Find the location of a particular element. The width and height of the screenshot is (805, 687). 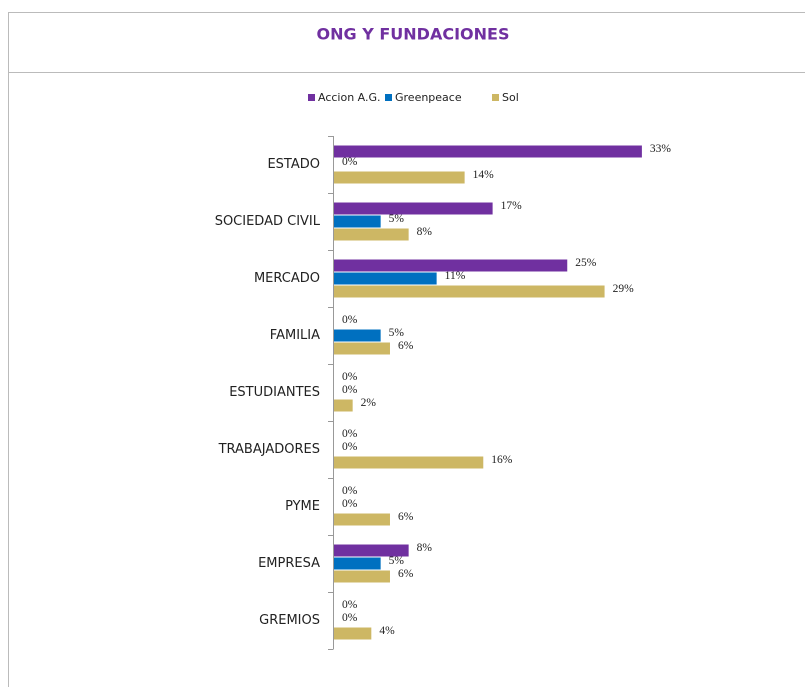

legend-label: Sol is located at coordinates (510, 97).